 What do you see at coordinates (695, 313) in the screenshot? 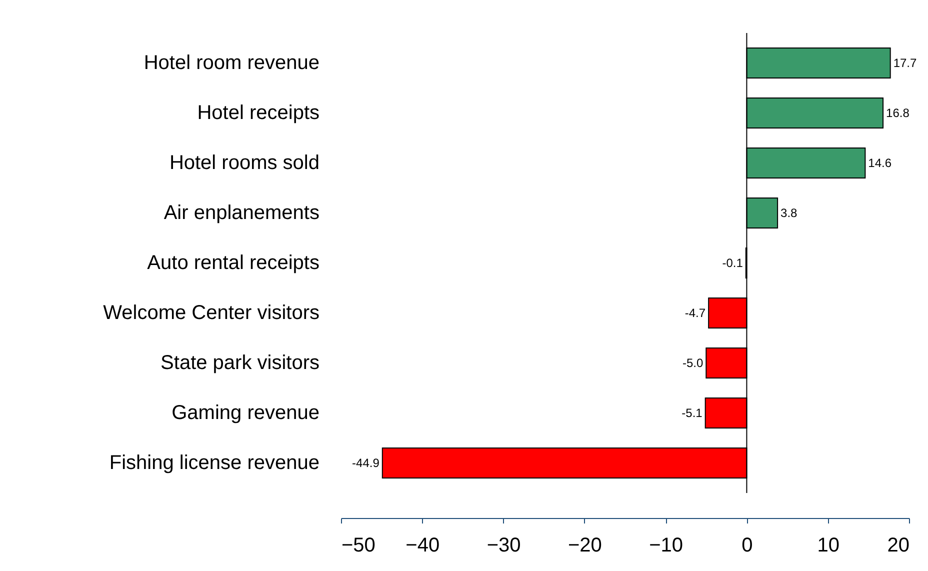
I see `data-label: -4.7` at bounding box center [695, 313].